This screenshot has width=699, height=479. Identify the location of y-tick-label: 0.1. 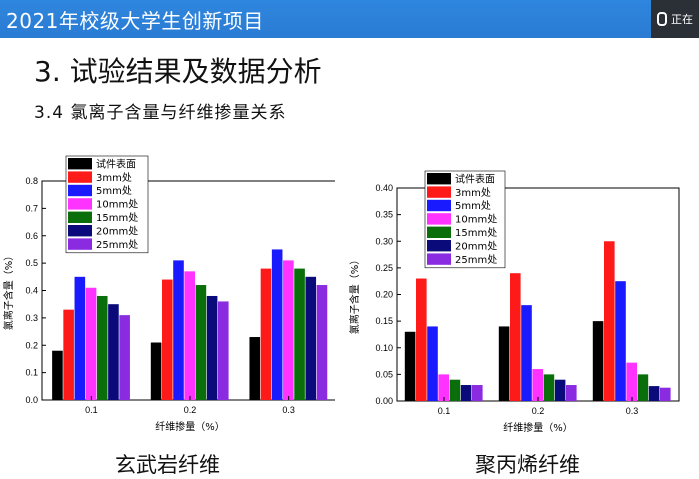
(31, 373).